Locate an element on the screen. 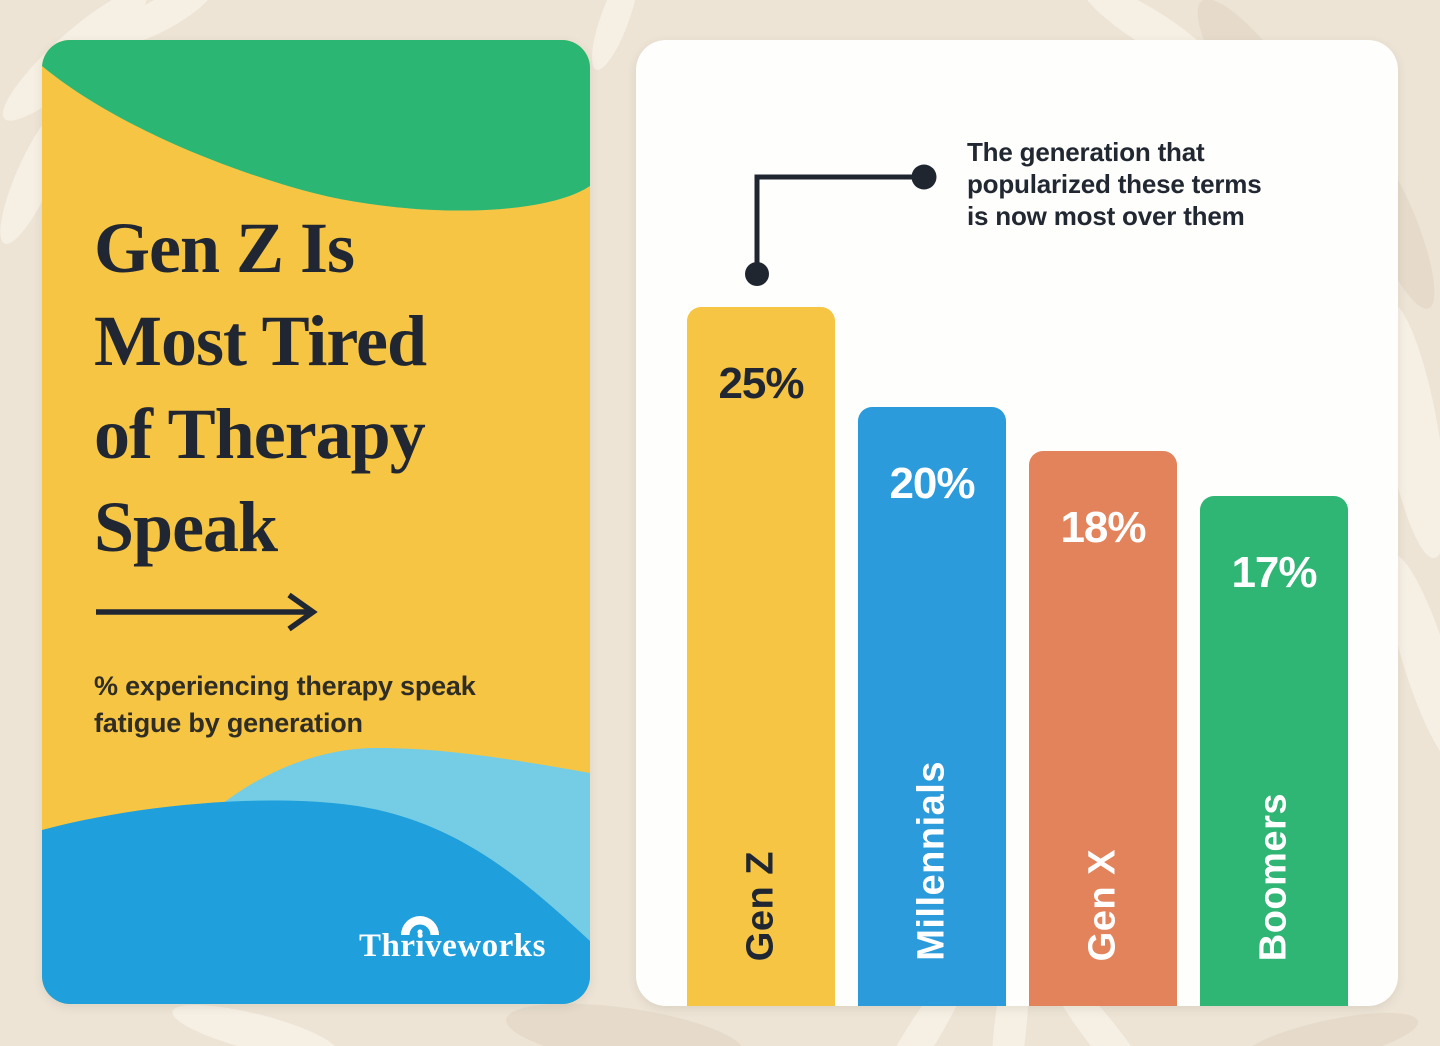 The image size is (1440, 1046). bar-gen-x: 18% Gen X is located at coordinates (1103, 728).